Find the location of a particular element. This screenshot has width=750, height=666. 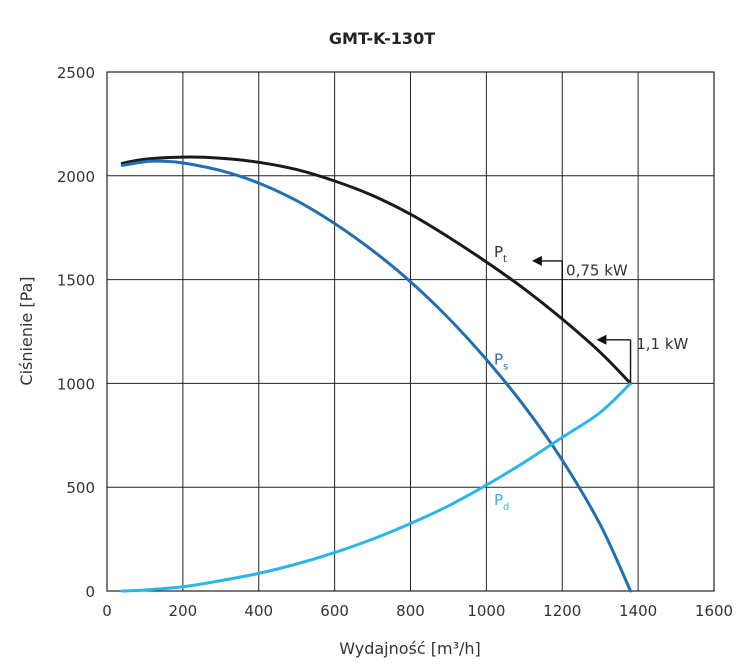

x-tick-label: 0 is located at coordinates (107, 611).